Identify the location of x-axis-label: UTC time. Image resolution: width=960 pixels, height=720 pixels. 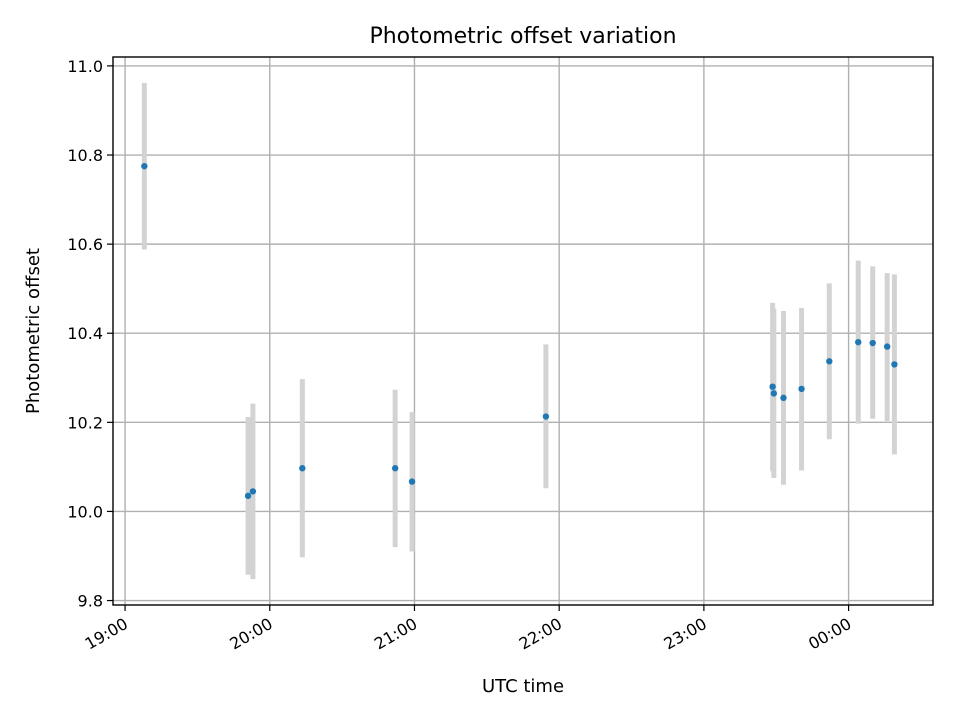
(523, 686).